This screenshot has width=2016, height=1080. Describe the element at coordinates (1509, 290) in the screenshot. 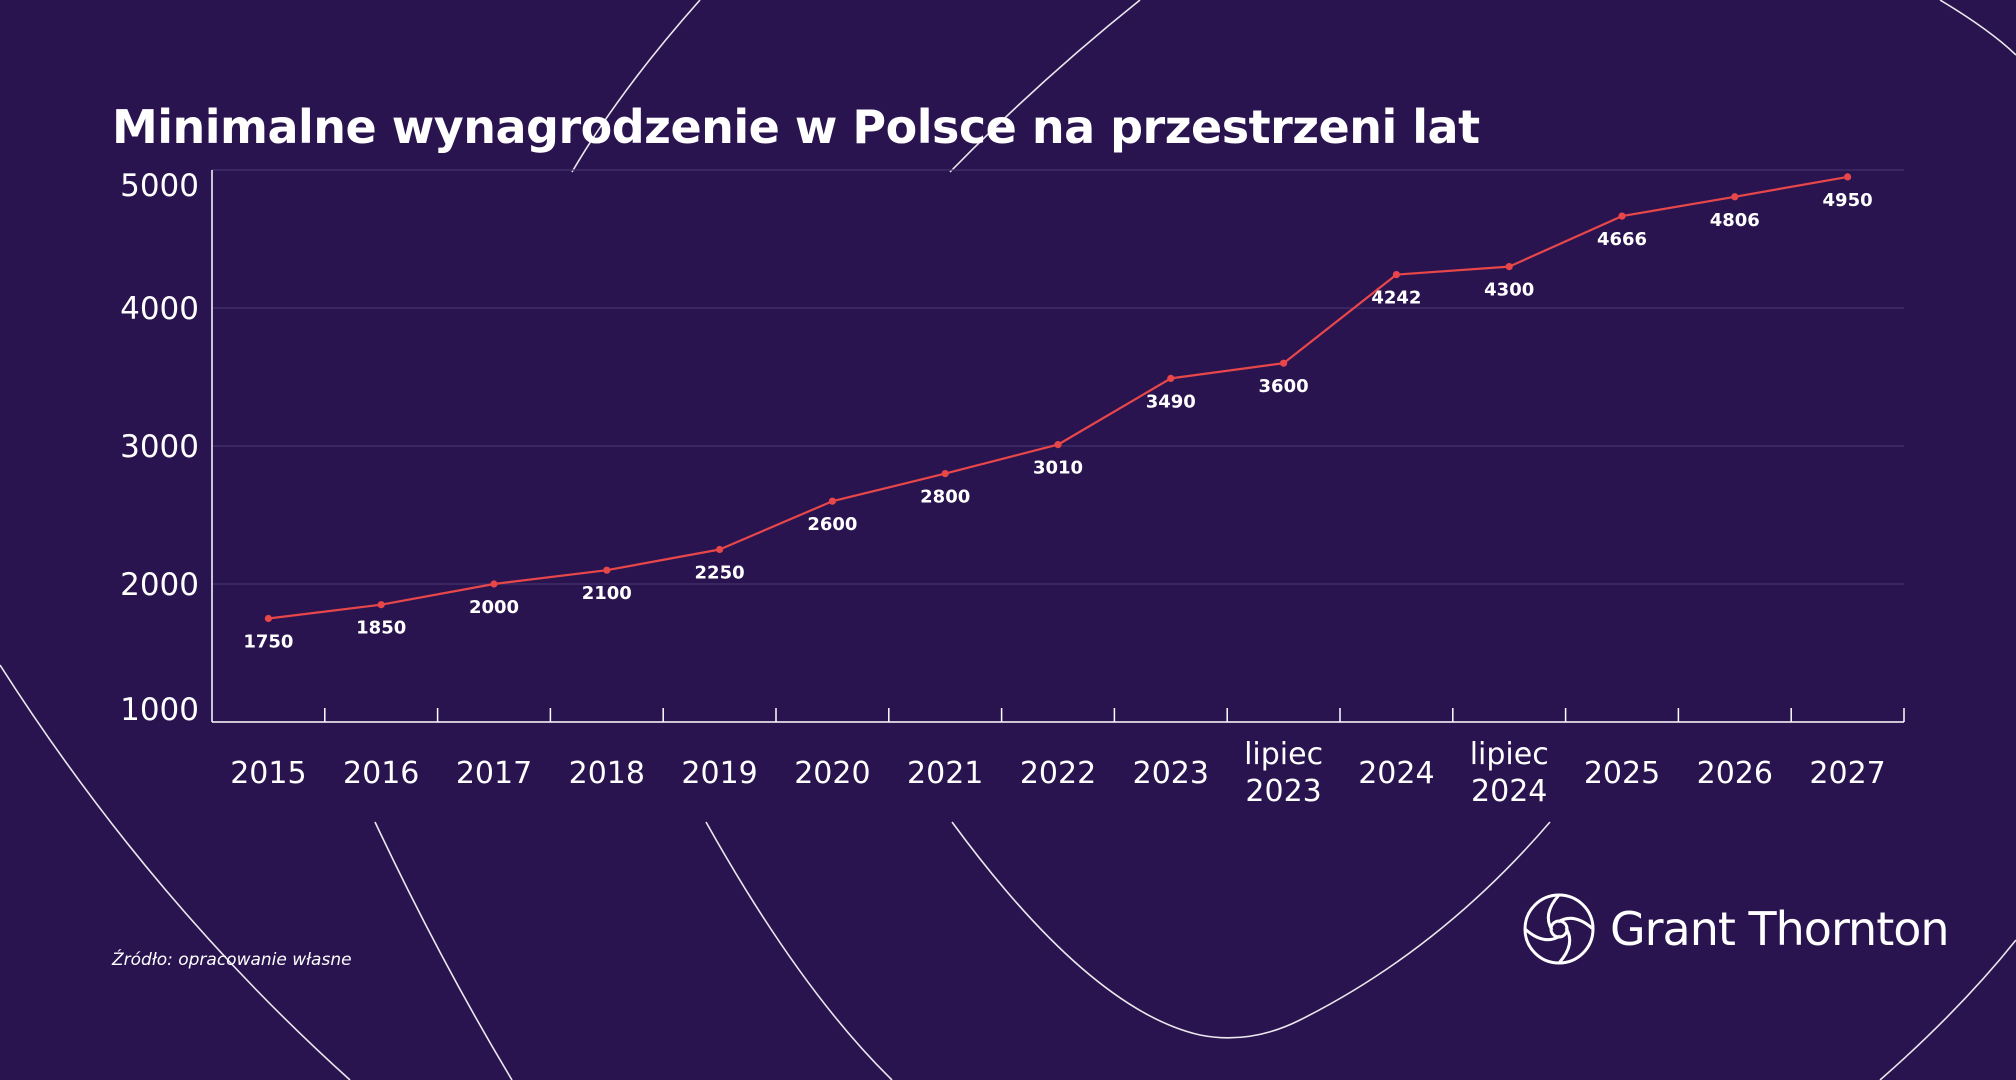

I see `data-label: 4300` at that location.